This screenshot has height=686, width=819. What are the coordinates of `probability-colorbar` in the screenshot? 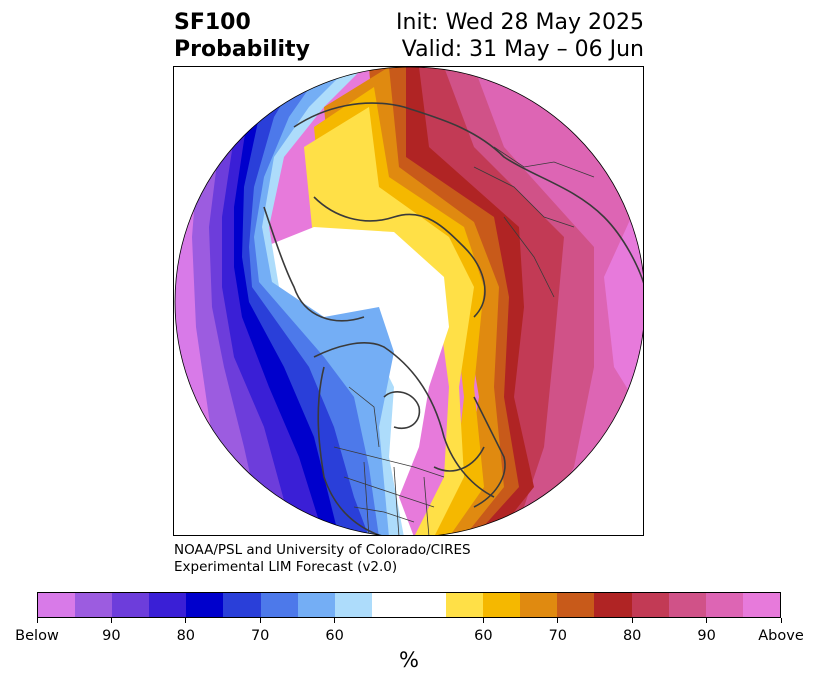 It's located at (409, 605).